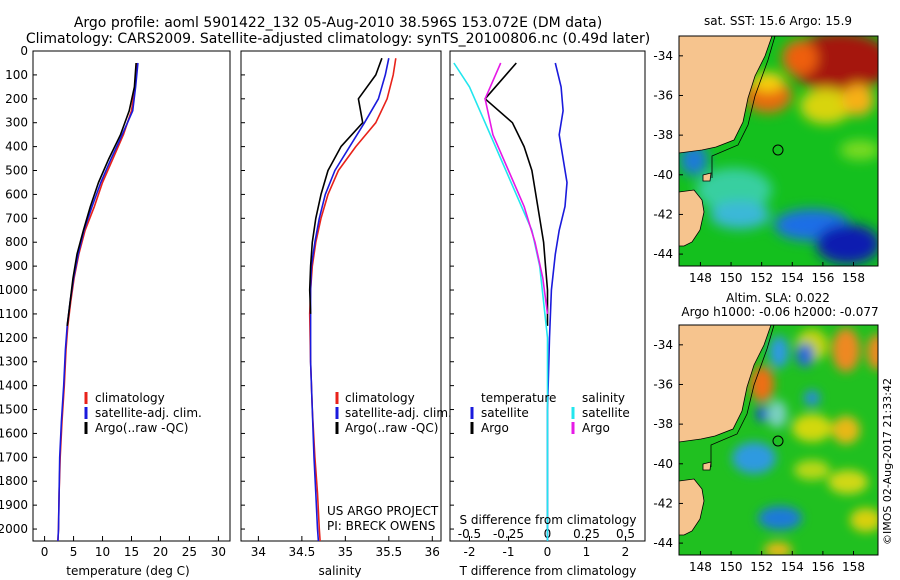 The width and height of the screenshot is (900, 580). I want to click on legend-heading-temperature: temperature, so click(518, 398).